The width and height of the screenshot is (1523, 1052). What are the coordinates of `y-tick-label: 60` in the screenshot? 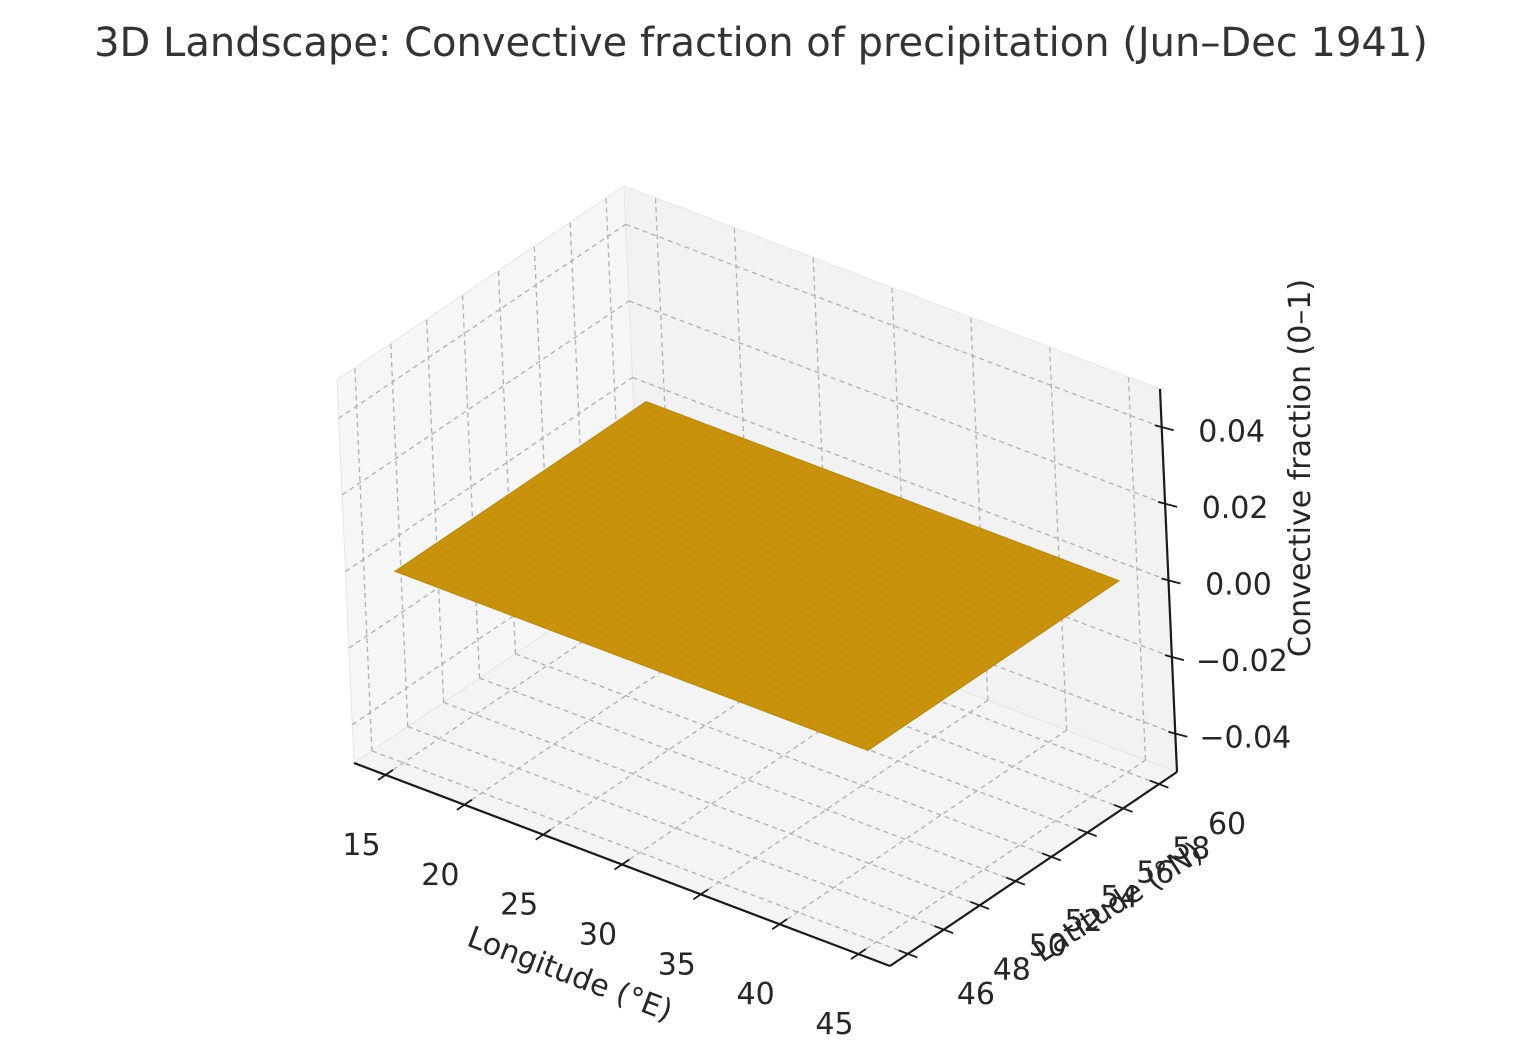 It's located at (1227, 824).